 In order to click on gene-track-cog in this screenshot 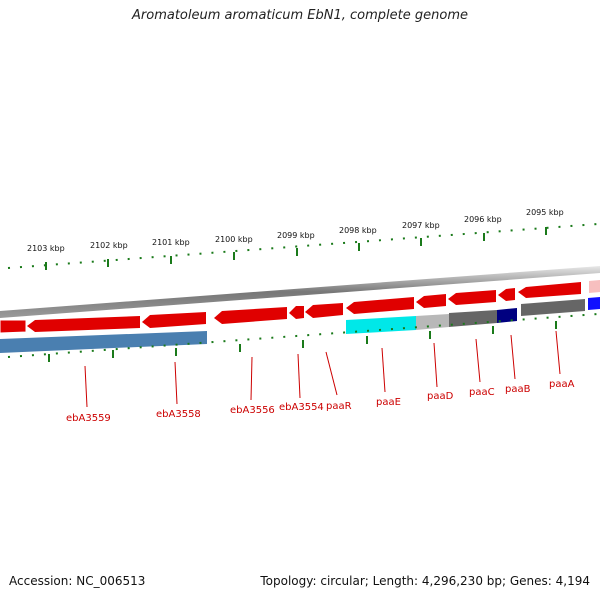, I will do `click(300, 325)`.